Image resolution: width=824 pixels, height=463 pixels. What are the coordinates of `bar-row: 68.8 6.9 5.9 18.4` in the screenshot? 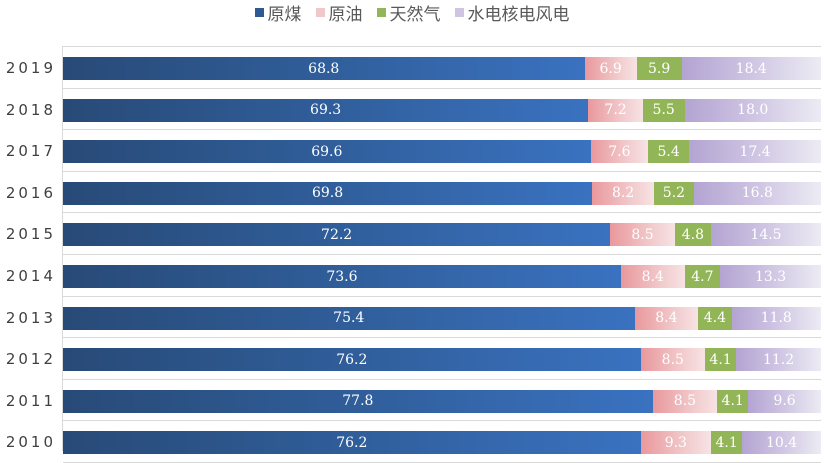 It's located at (442, 68).